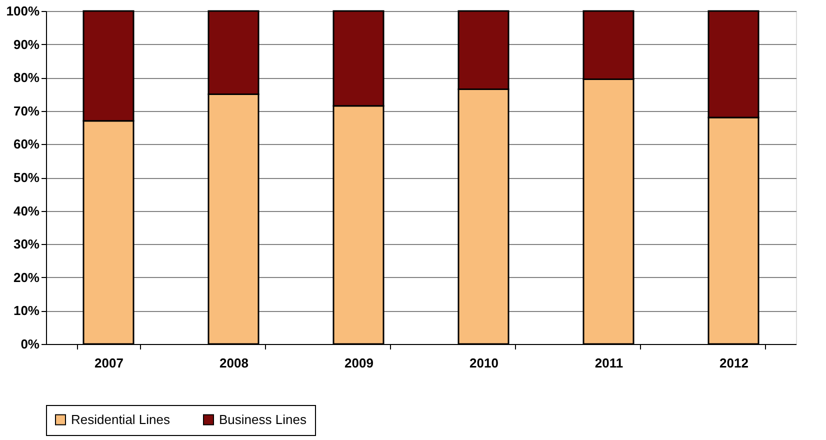 This screenshot has width=826, height=440. I want to click on x-tick-label: 2008, so click(234, 363).